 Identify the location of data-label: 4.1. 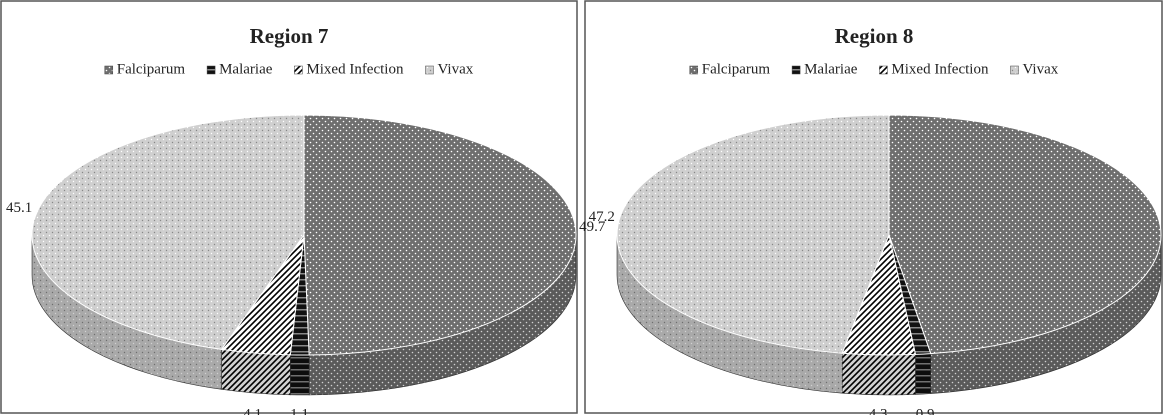
(252, 410).